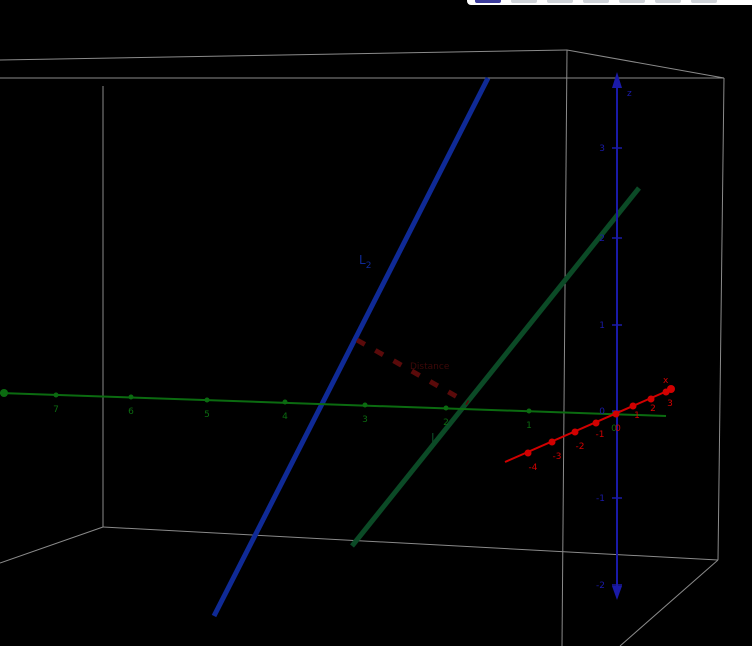 The height and width of the screenshot is (646, 752). I want to click on z-axis-arrow-bottom, so click(617, 593).